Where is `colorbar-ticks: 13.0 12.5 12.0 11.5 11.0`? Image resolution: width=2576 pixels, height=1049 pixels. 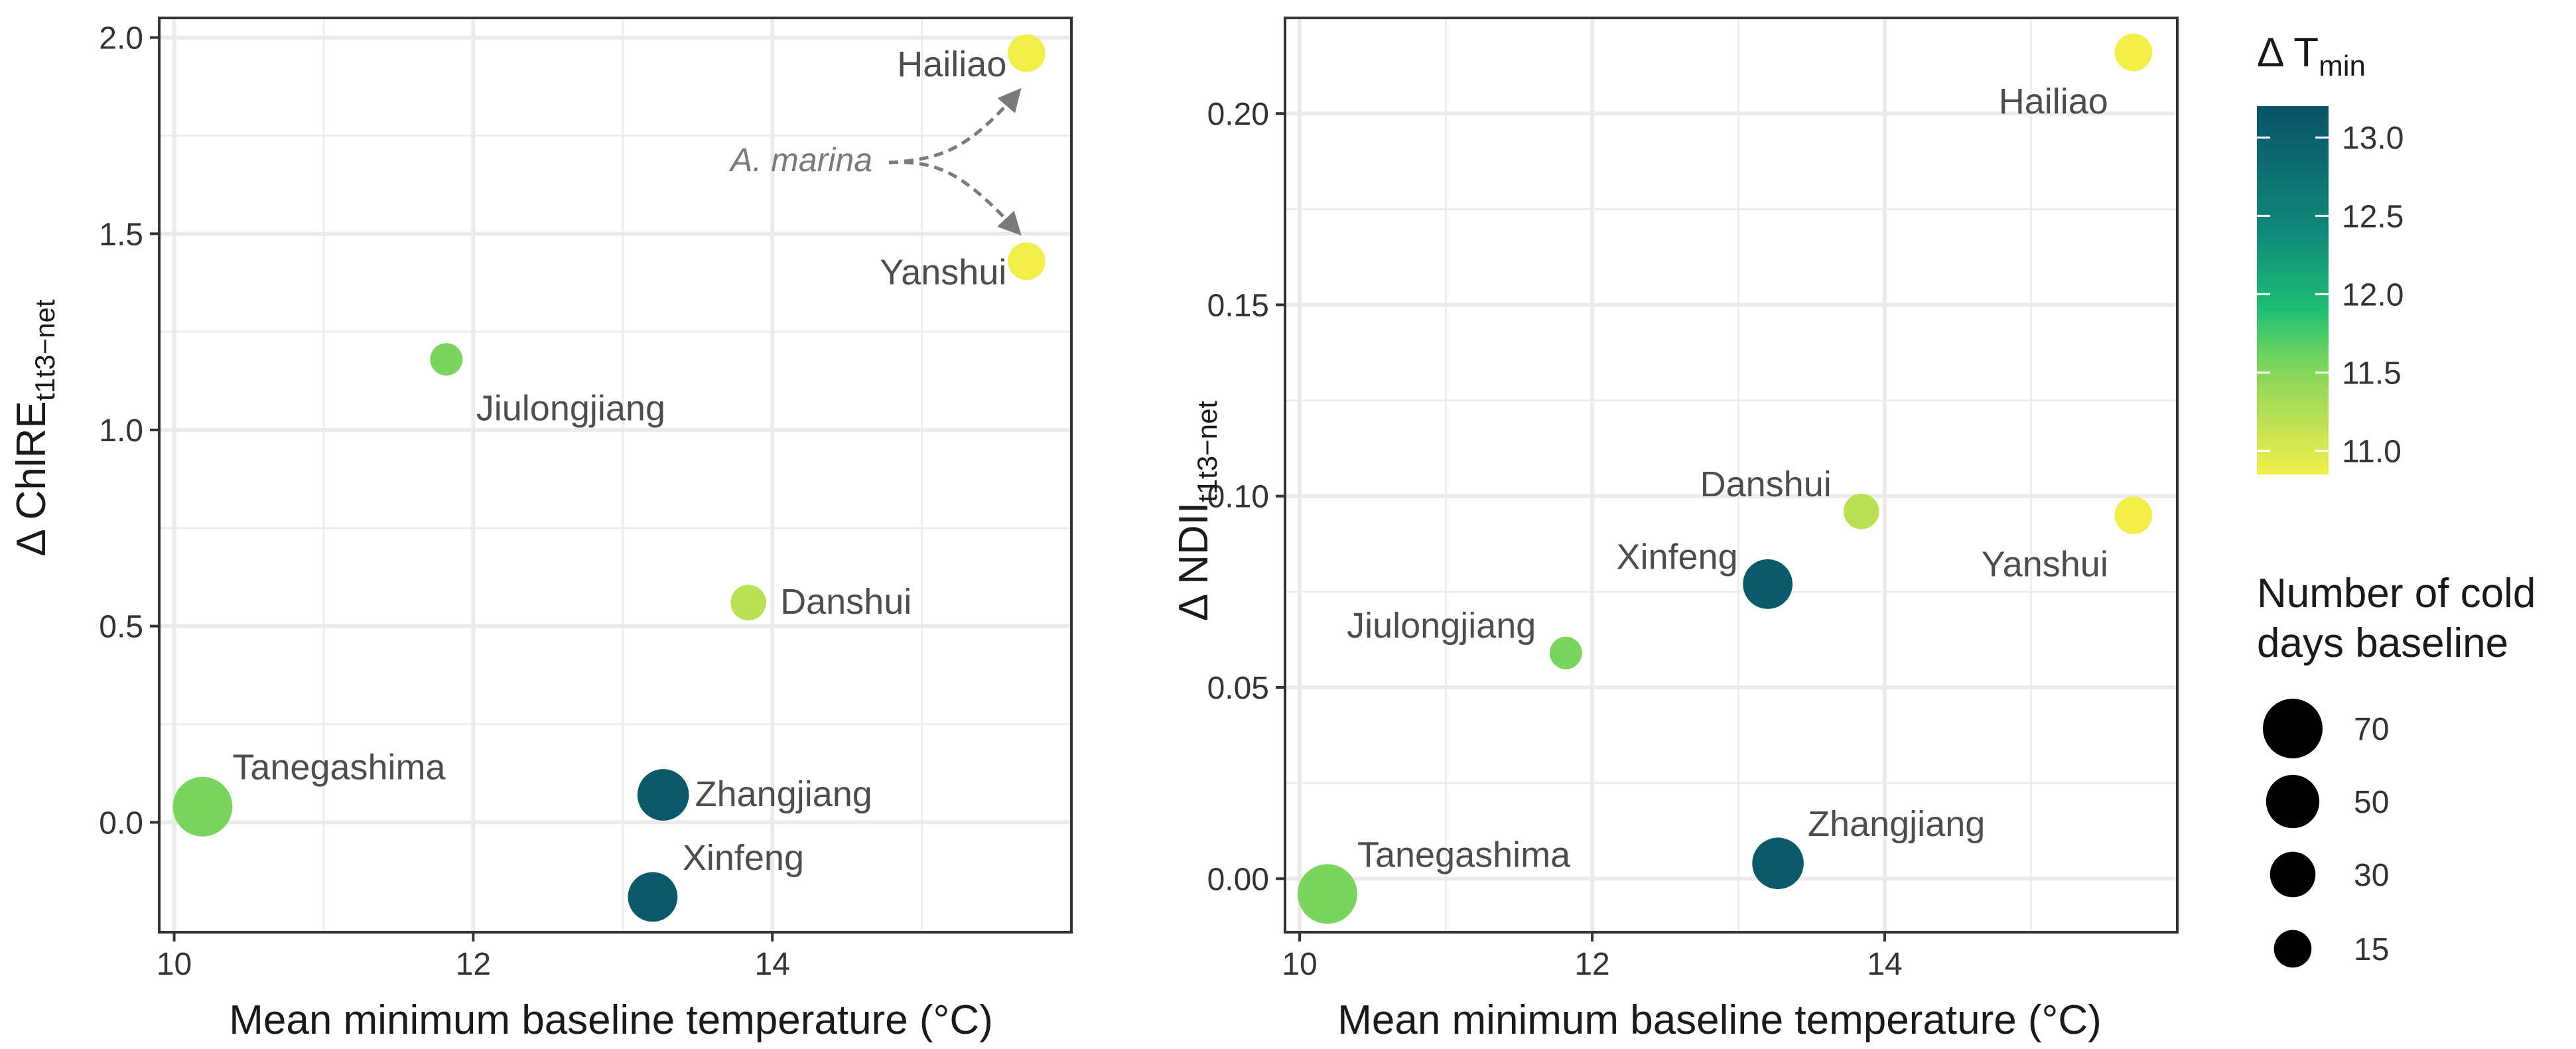 colorbar-ticks: 13.0 12.5 12.0 11.5 11.0 is located at coordinates (2330, 295).